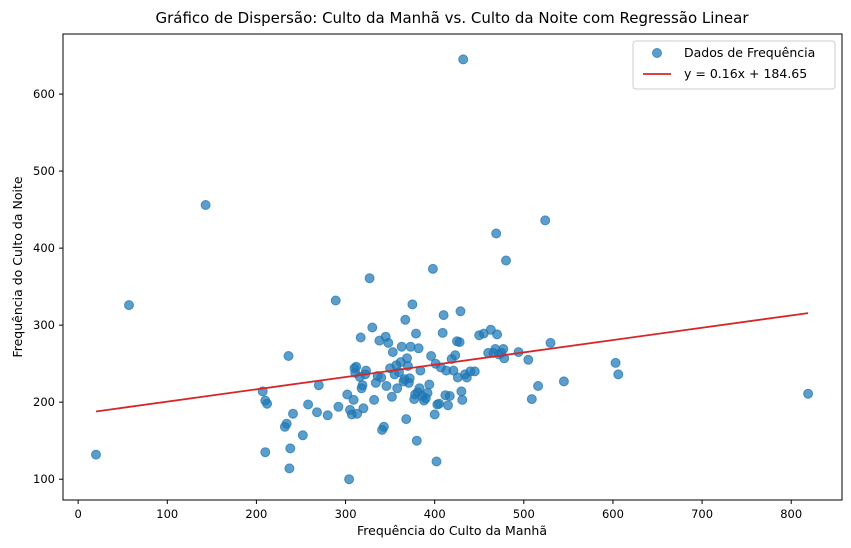  I want to click on legend: Dados de Frequência y = 0.16x + 184.65, so click(734, 65).